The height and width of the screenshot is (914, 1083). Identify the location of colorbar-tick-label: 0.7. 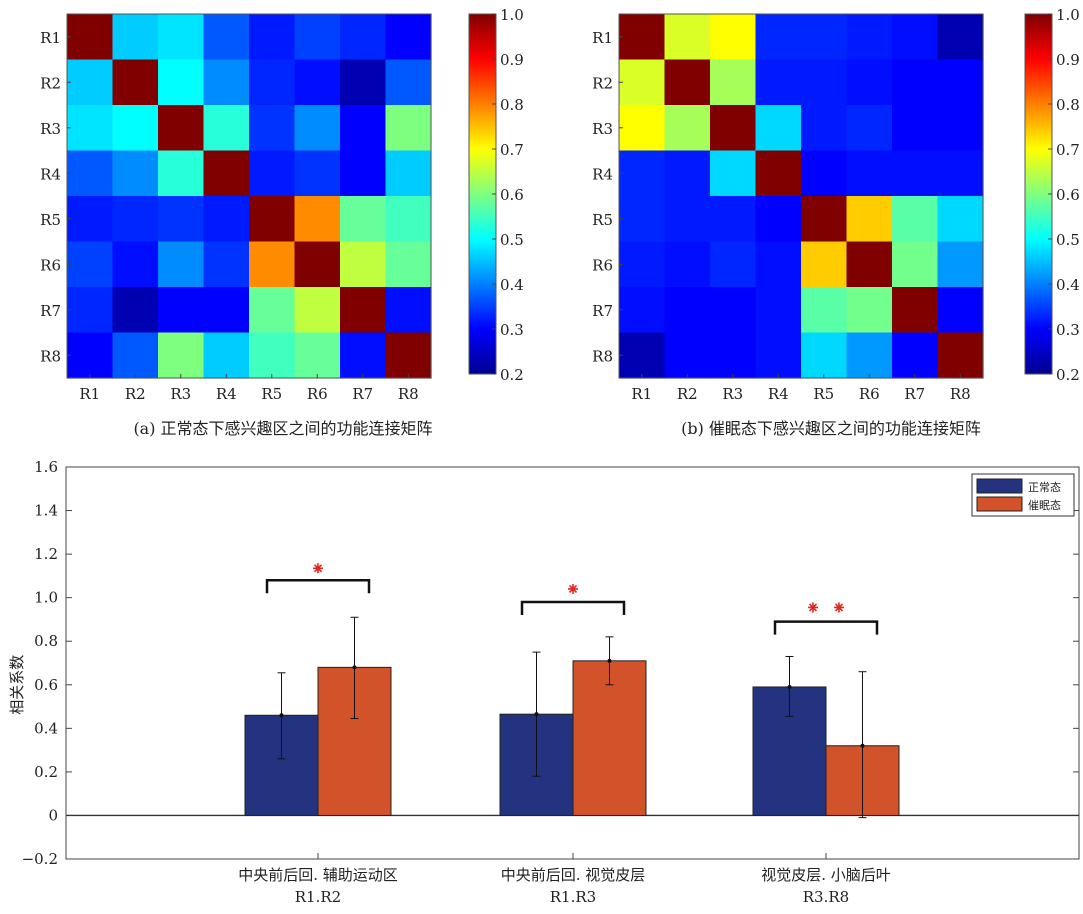
(1068, 150).